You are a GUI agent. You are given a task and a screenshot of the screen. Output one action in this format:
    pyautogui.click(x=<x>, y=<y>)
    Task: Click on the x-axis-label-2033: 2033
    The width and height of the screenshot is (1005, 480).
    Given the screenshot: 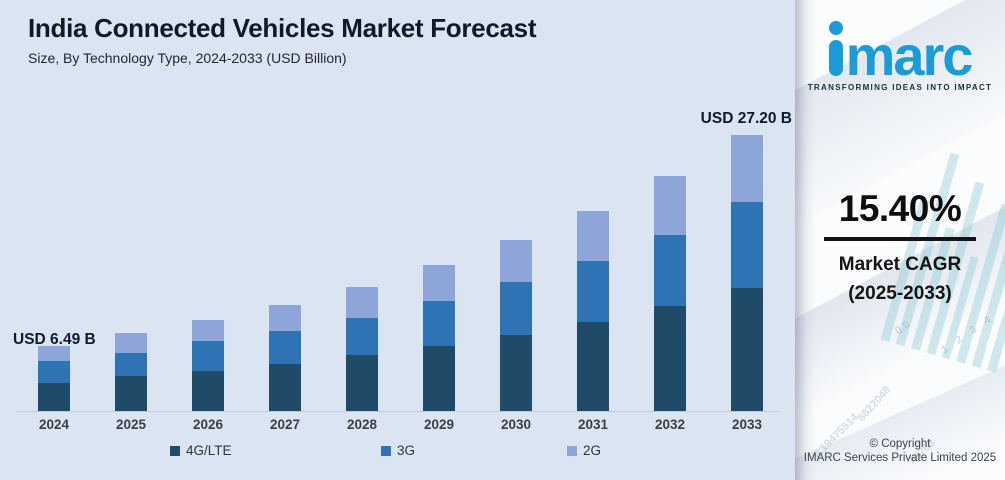 What is the action you would take?
    pyautogui.click(x=747, y=424)
    